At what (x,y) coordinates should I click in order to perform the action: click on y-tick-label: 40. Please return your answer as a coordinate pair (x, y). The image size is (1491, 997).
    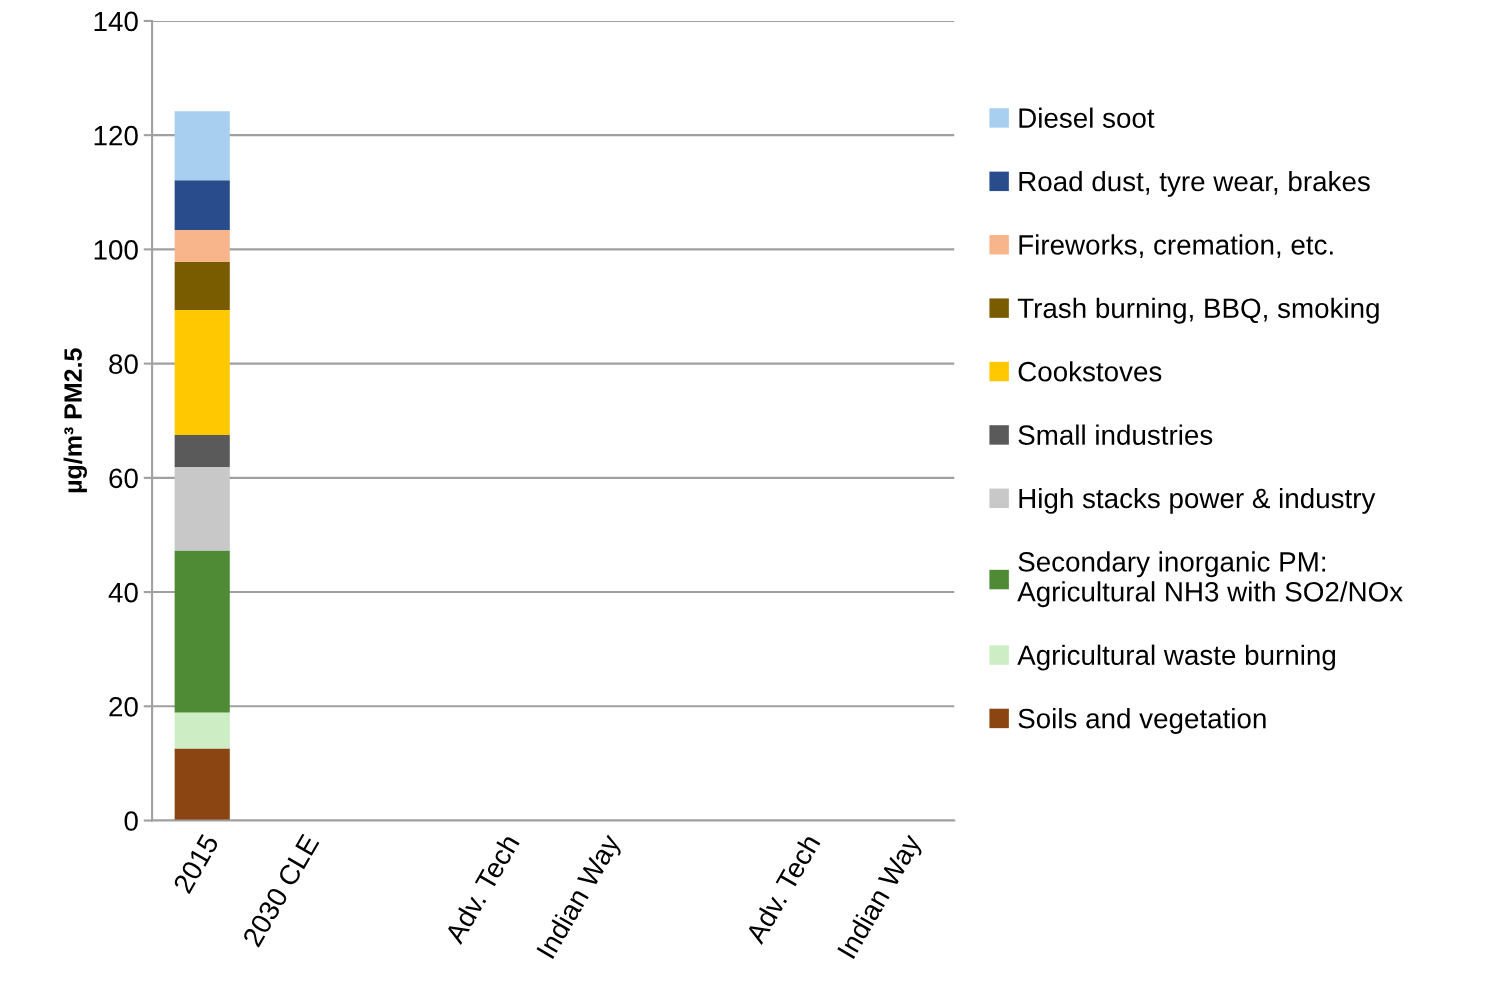
    Looking at the image, I should click on (123, 592).